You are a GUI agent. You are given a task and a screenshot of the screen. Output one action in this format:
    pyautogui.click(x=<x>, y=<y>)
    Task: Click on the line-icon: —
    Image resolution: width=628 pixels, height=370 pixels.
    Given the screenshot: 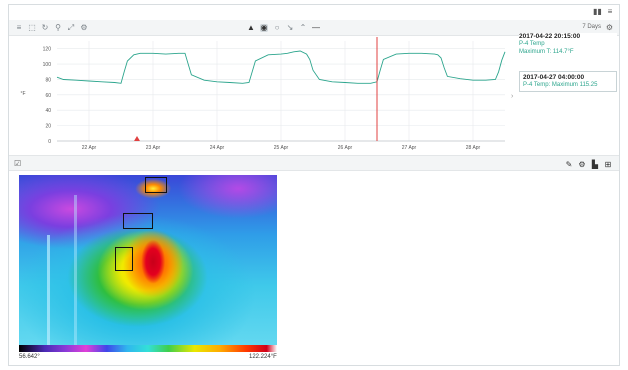 What is the action you would take?
    pyautogui.click(x=316, y=27)
    